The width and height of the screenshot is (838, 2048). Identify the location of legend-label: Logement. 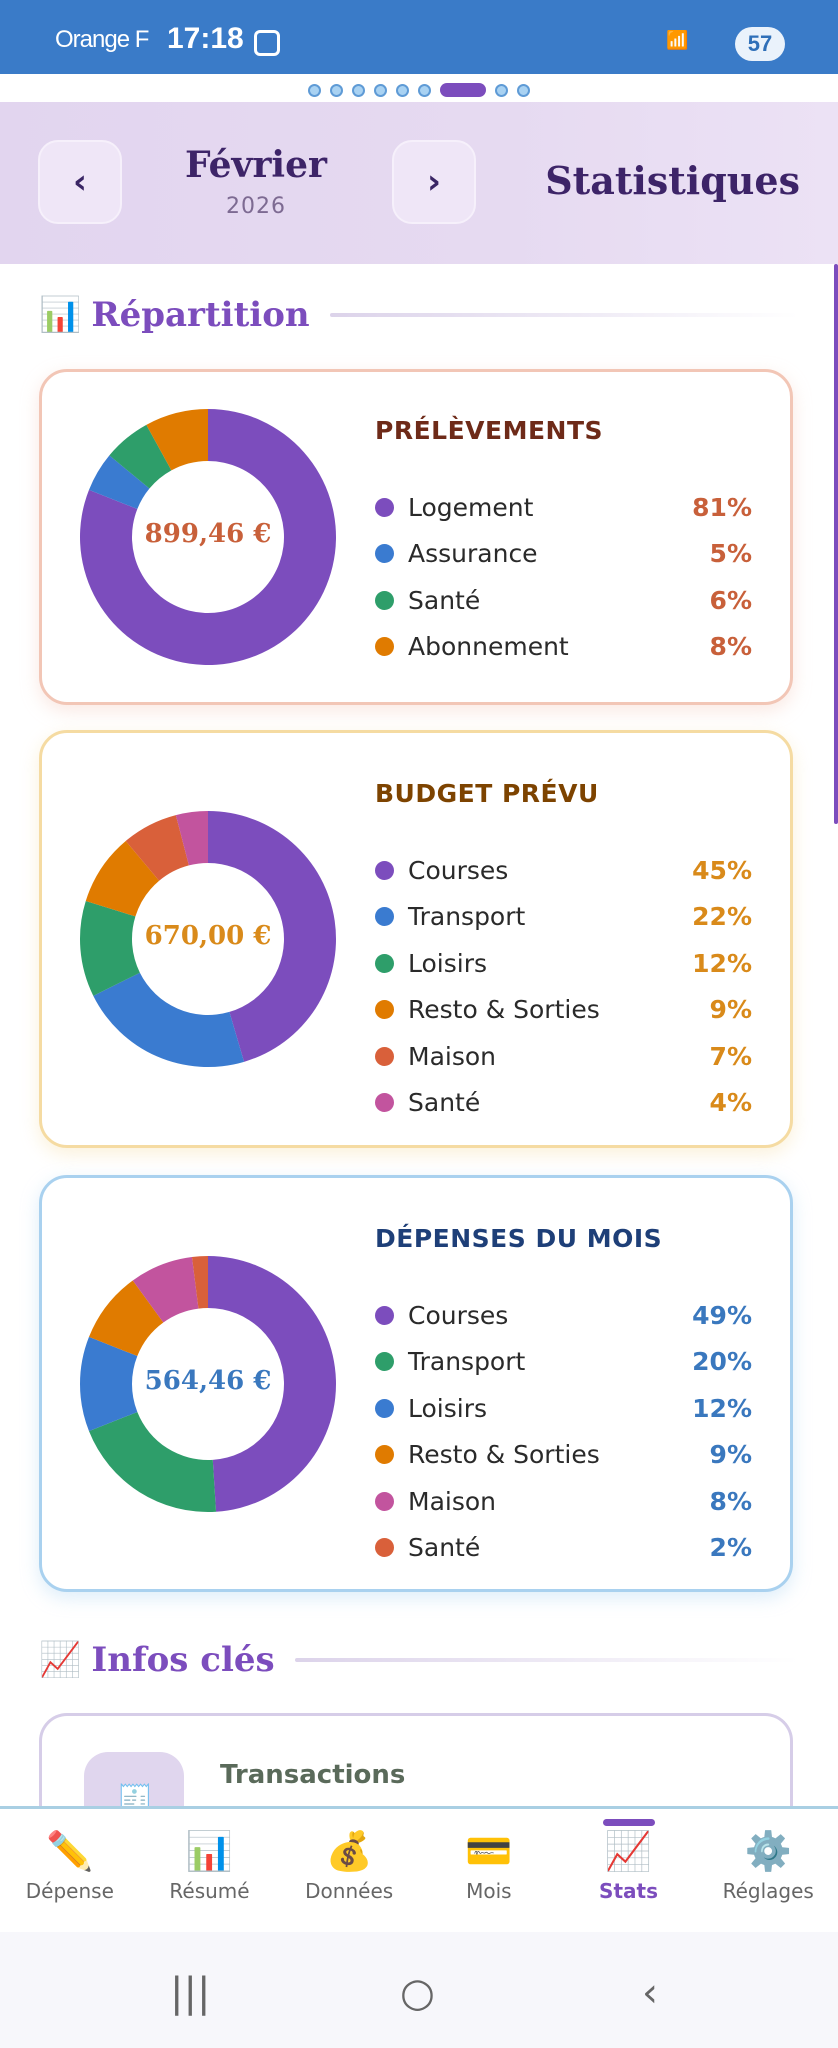
(471, 507).